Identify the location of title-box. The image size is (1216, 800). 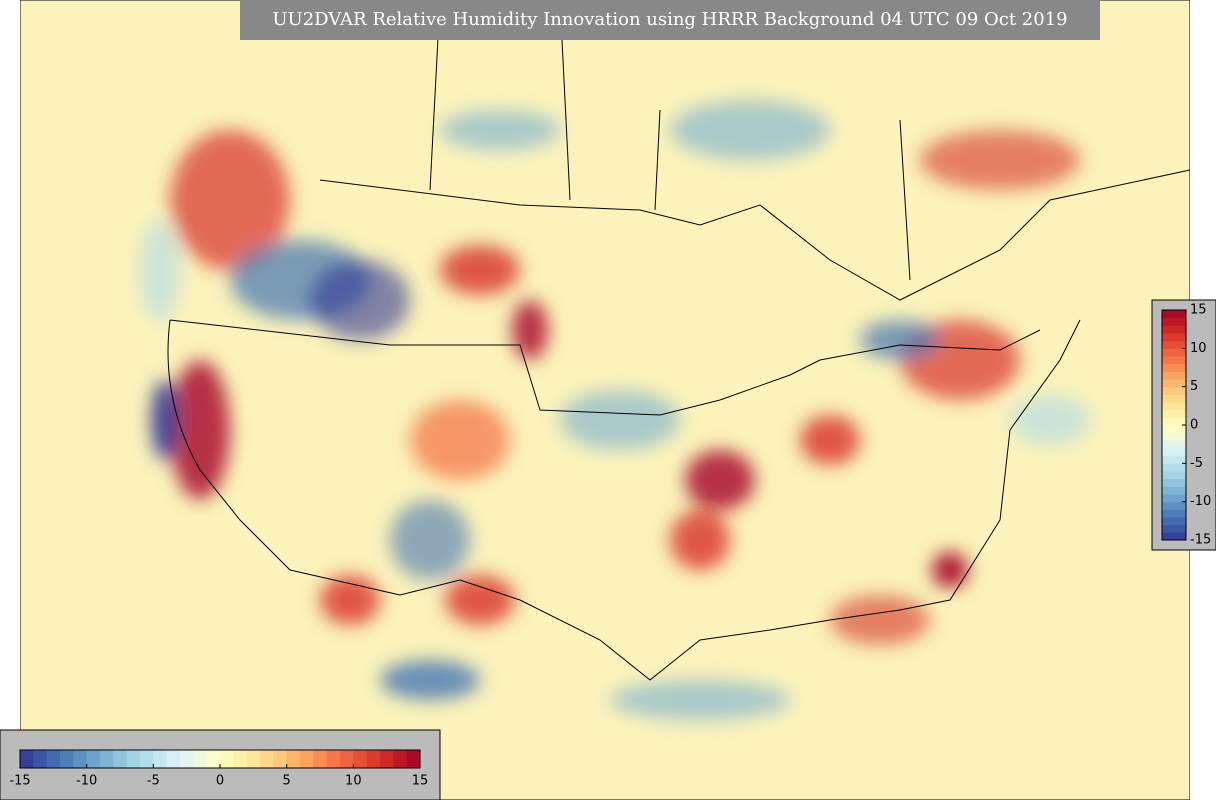
(670, 20).